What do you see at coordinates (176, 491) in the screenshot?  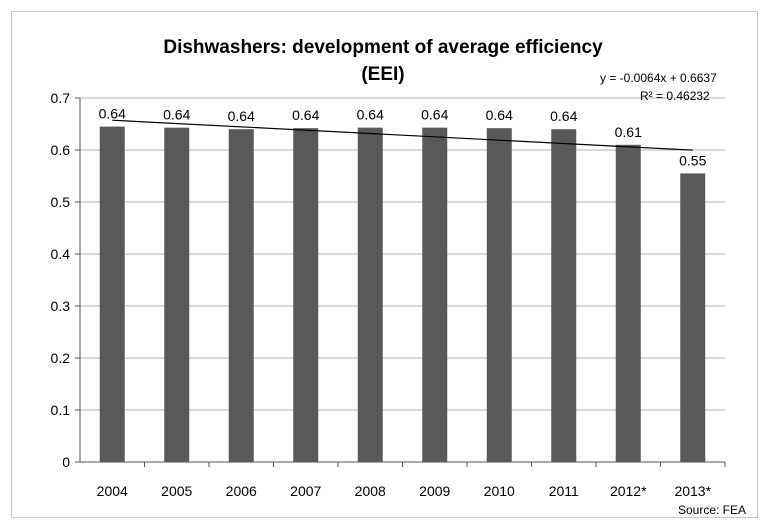 I see `x-tick-label: 2005` at bounding box center [176, 491].